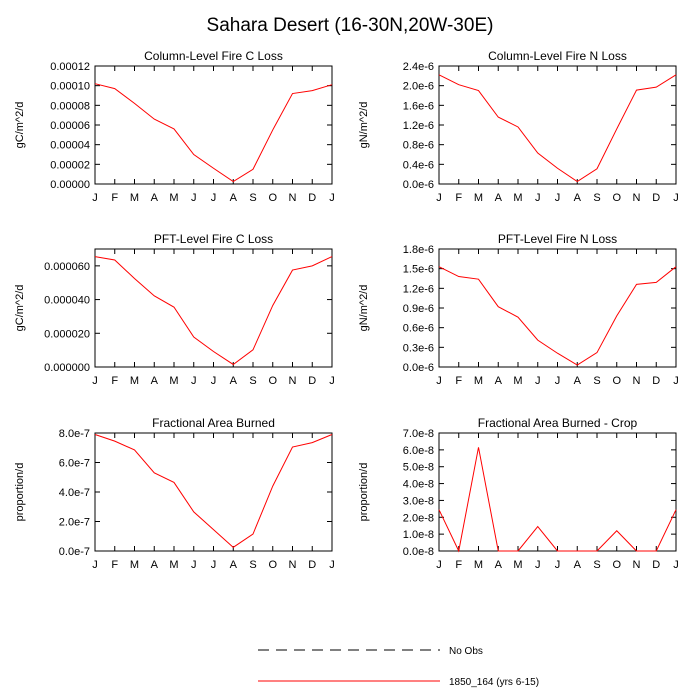 The height and width of the screenshot is (700, 700). I want to click on y-tick-label: 0.6e-6, so click(418, 329).